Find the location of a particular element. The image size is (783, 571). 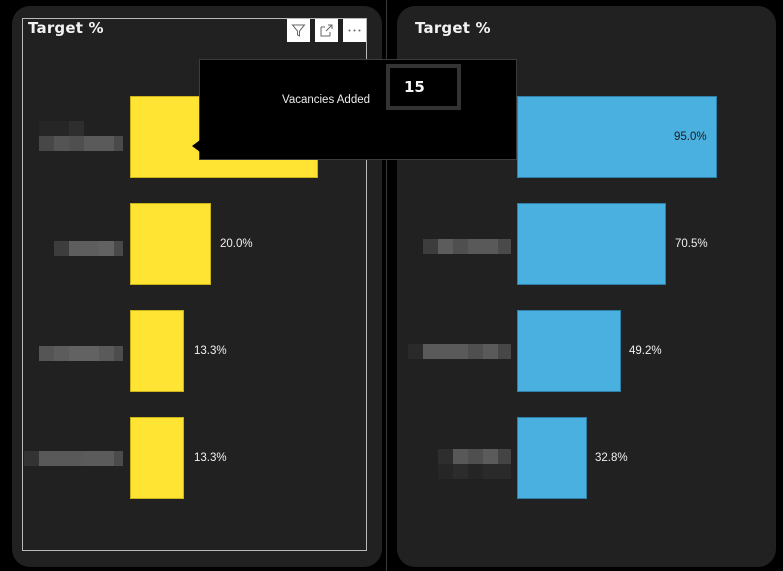

focus-mode-button is located at coordinates (326, 30).